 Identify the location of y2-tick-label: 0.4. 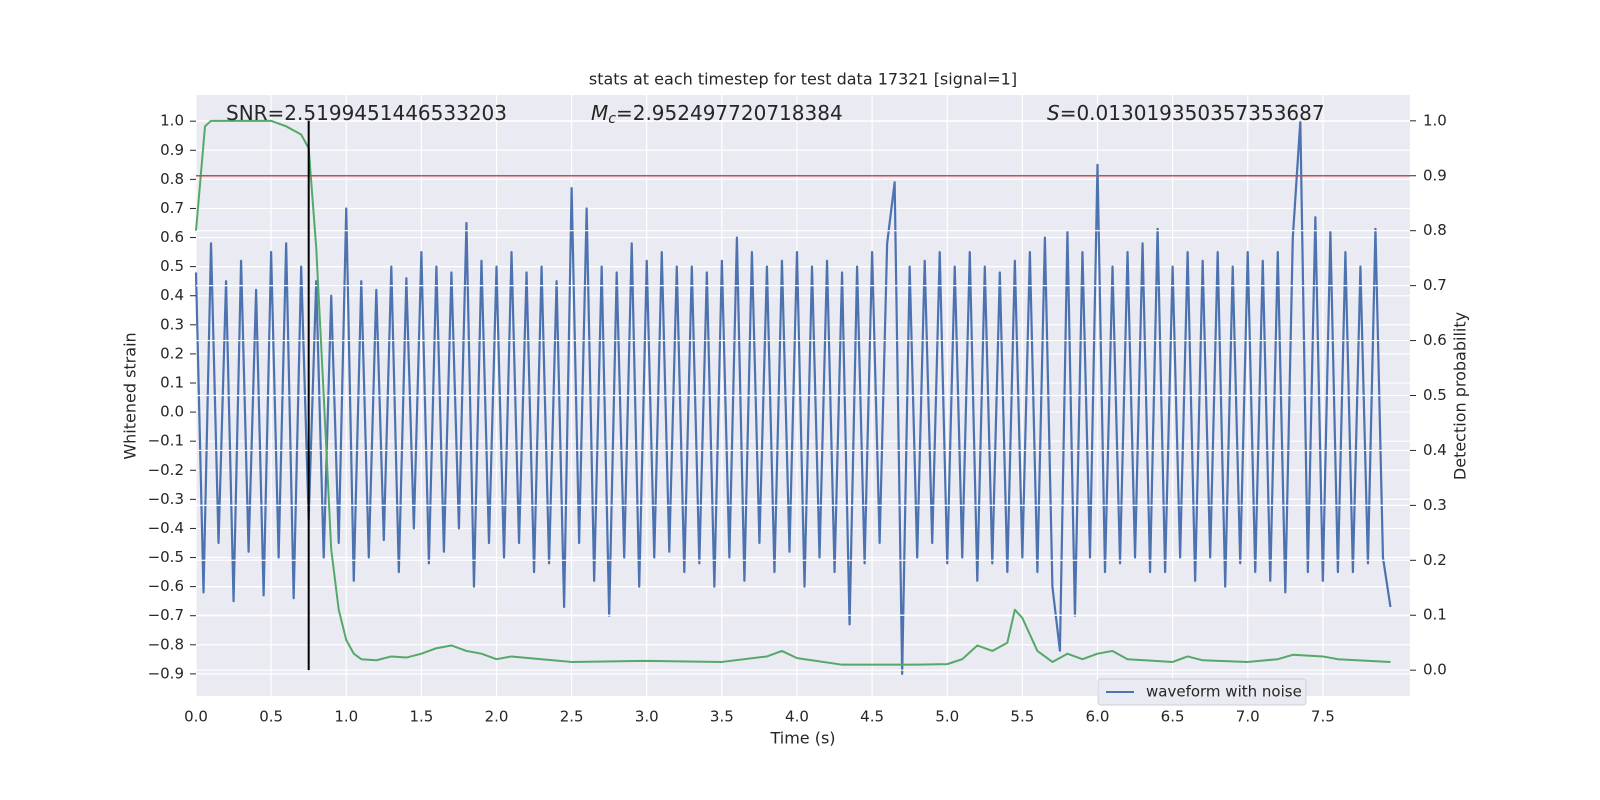
(1435, 450).